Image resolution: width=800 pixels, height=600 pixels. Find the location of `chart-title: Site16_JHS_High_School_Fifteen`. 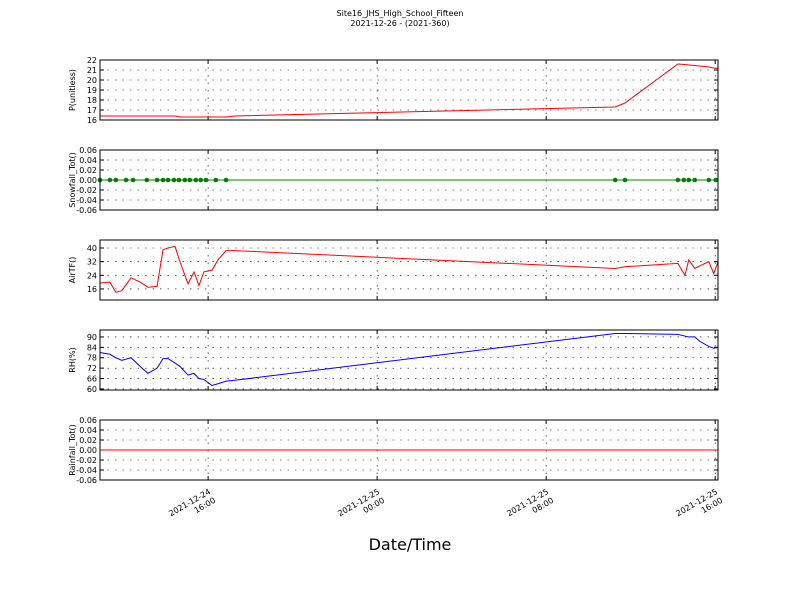

chart-title: Site16_JHS_High_School_Fifteen is located at coordinates (400, 13).